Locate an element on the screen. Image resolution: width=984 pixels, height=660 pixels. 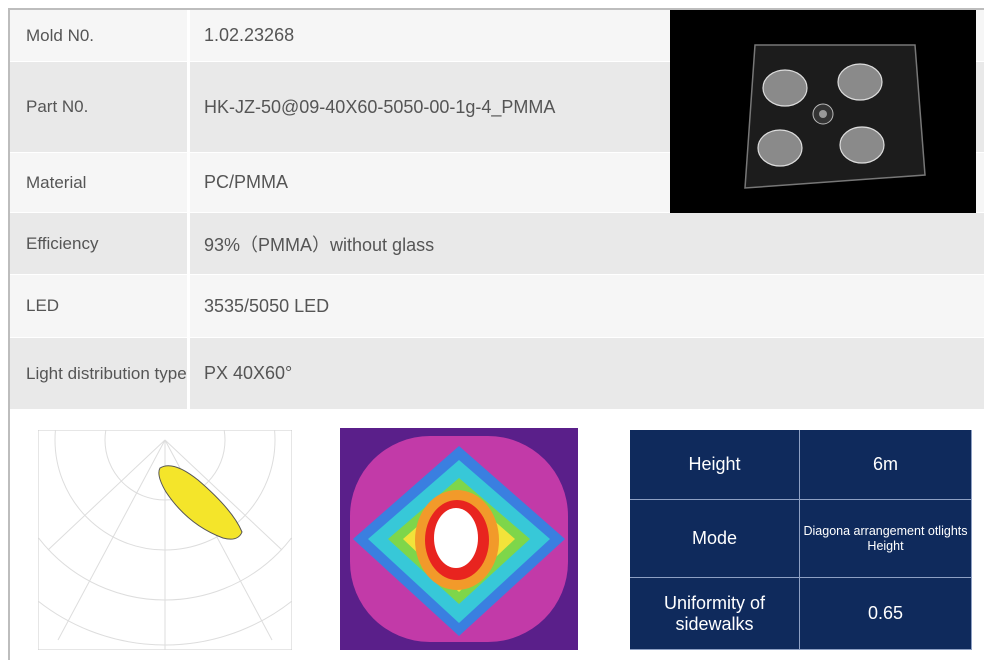
spec-value: 3535/5050 LED is located at coordinates (267, 305).